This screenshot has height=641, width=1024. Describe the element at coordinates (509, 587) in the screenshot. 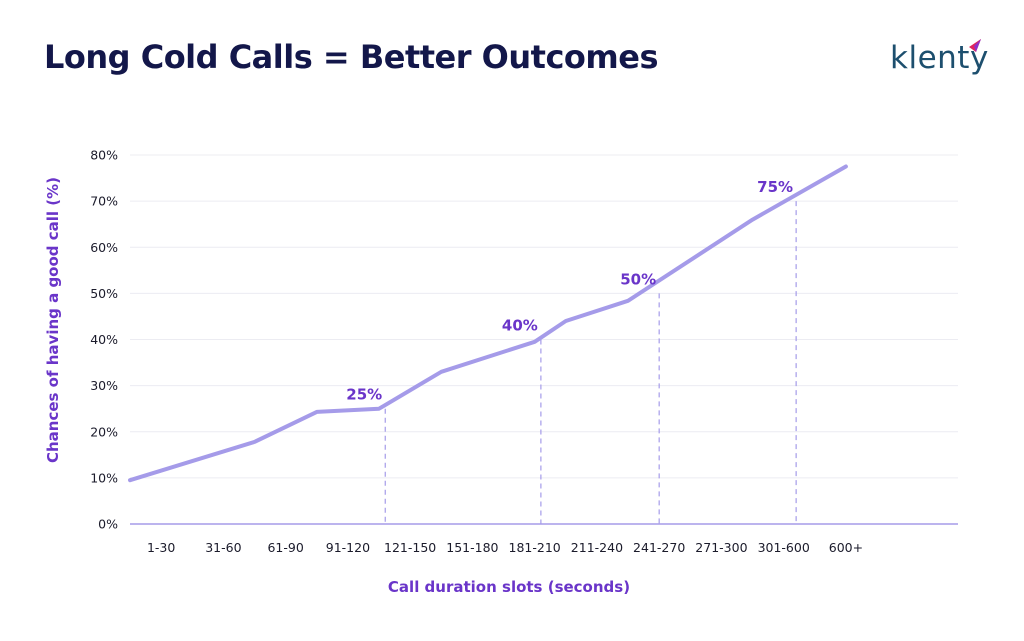

I see `x-axis-title: Call duration slots (seconds)` at that location.